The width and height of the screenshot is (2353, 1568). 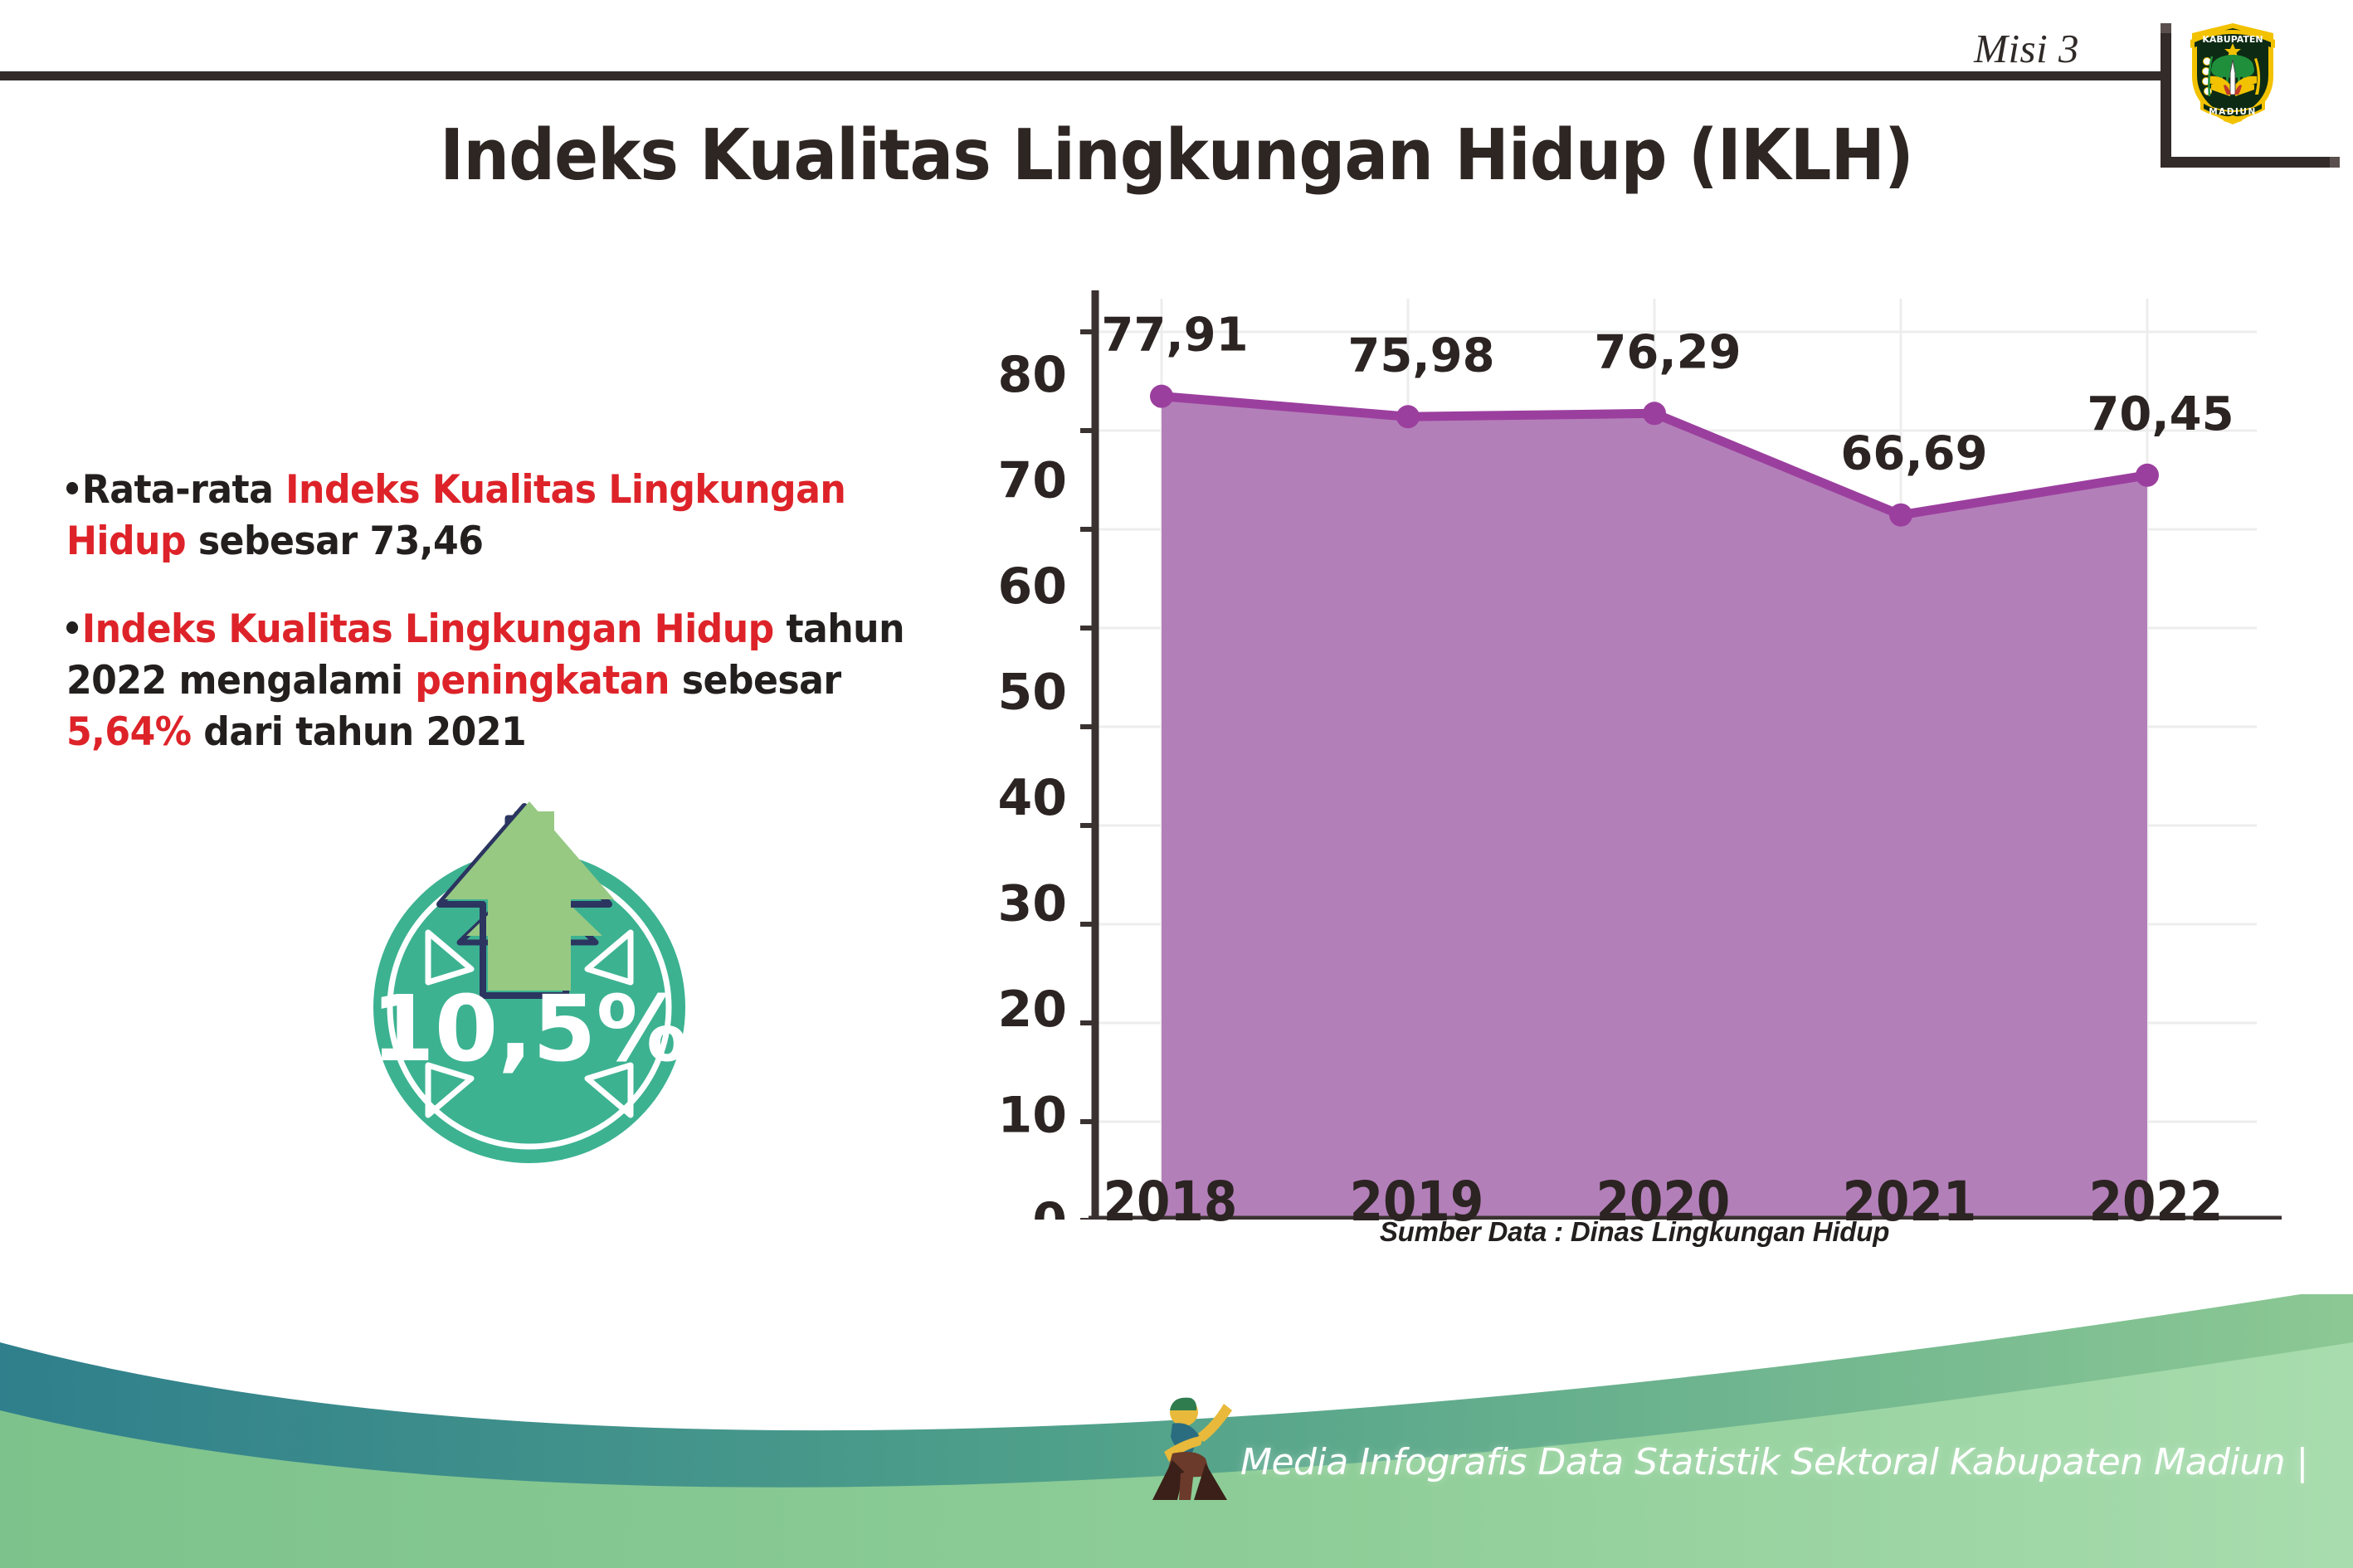 What do you see at coordinates (129, 732) in the screenshot?
I see `bullet-2-seg-4: 5,64%` at bounding box center [129, 732].